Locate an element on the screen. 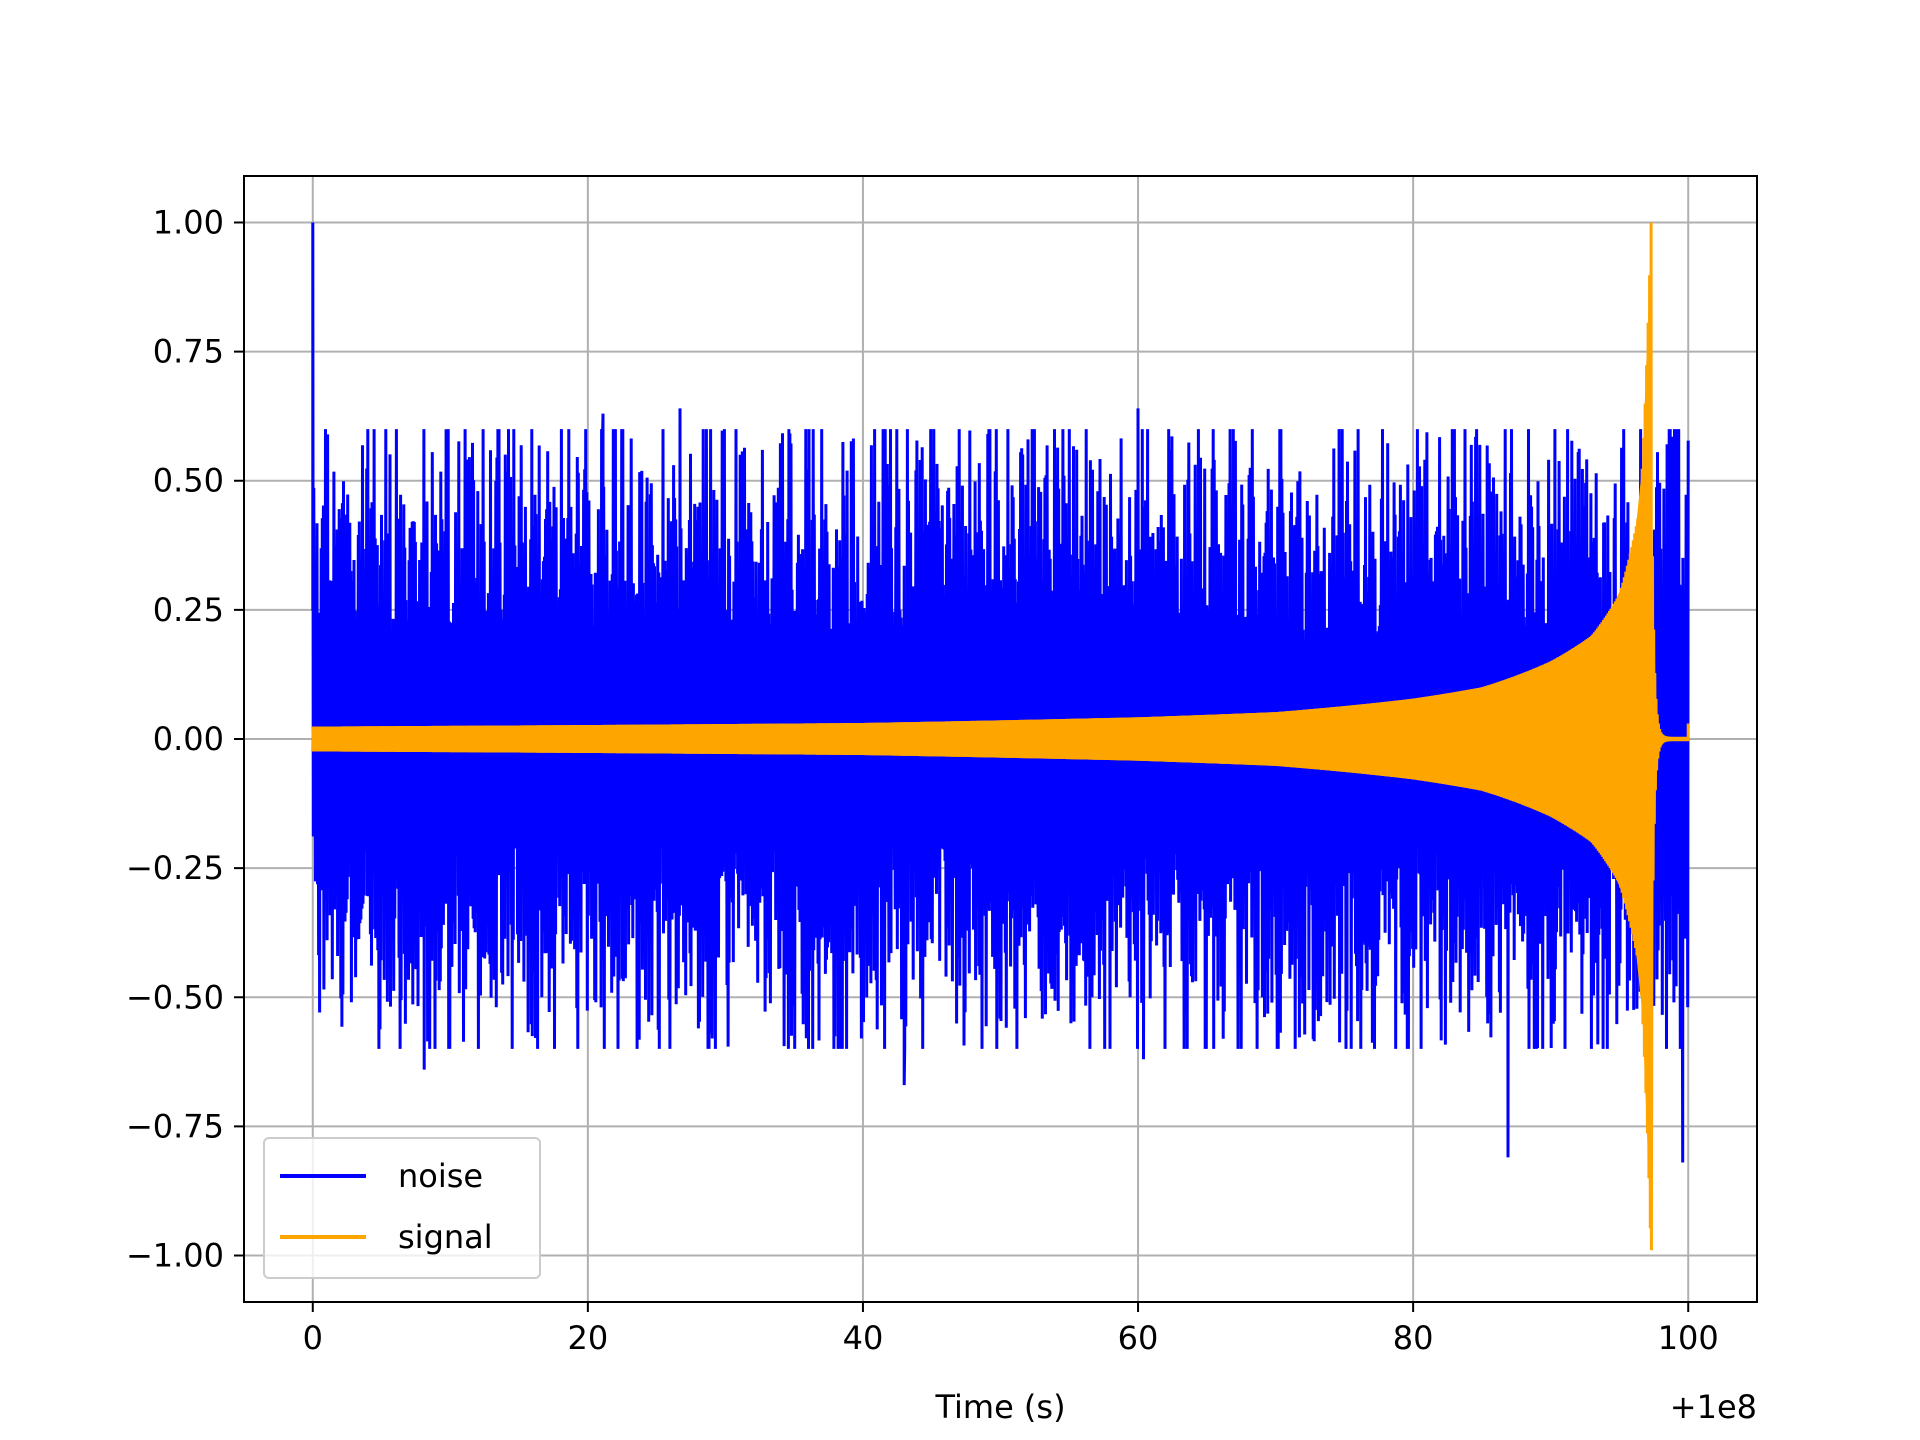 The height and width of the screenshot is (1440, 1920). x-tick-label: 0 is located at coordinates (313, 1338).